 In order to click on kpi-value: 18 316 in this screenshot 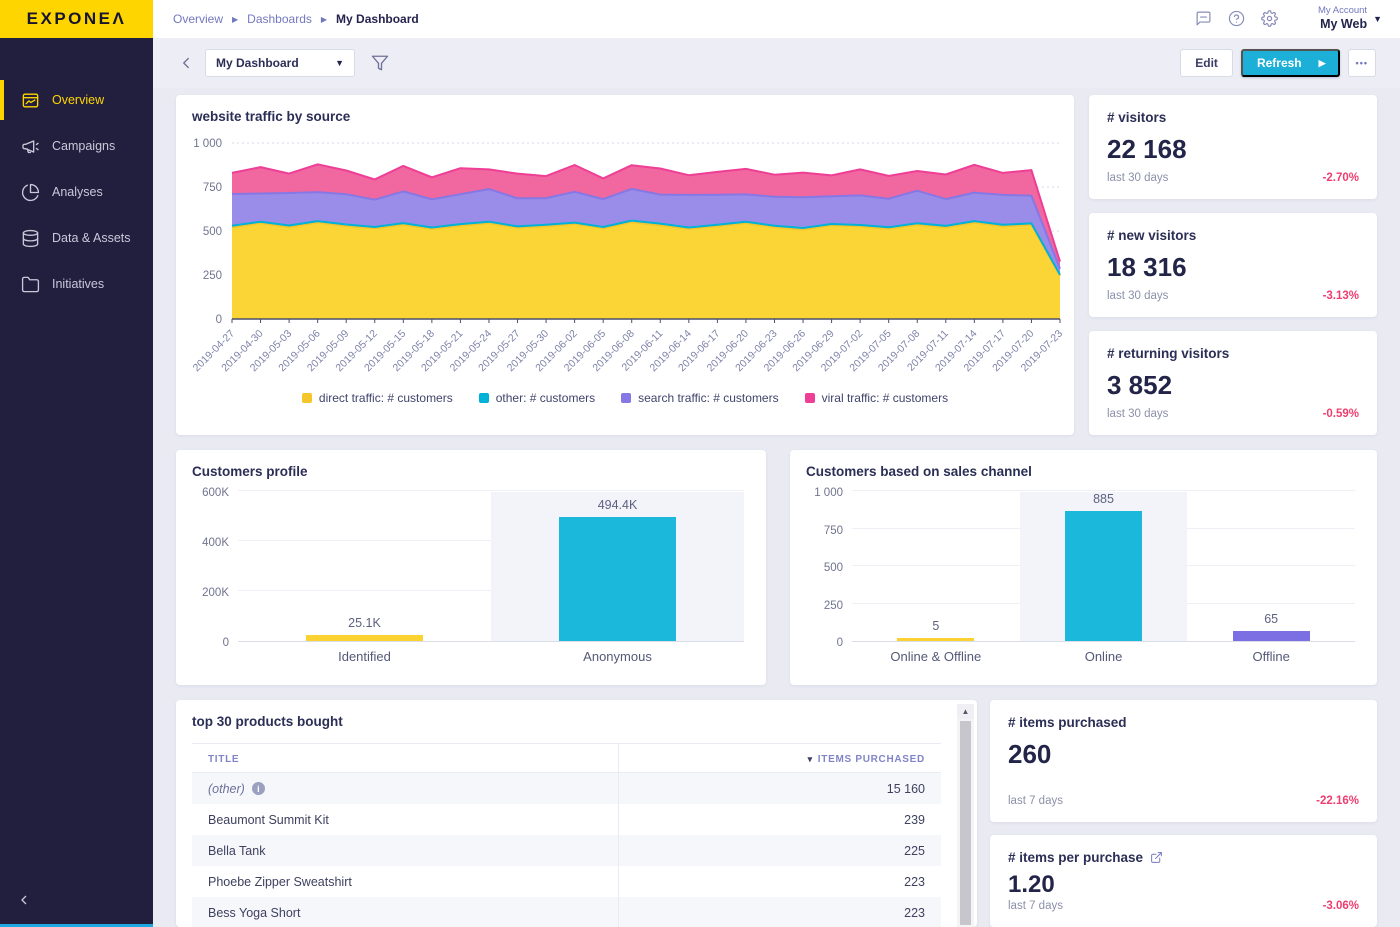, I will do `click(1147, 267)`.